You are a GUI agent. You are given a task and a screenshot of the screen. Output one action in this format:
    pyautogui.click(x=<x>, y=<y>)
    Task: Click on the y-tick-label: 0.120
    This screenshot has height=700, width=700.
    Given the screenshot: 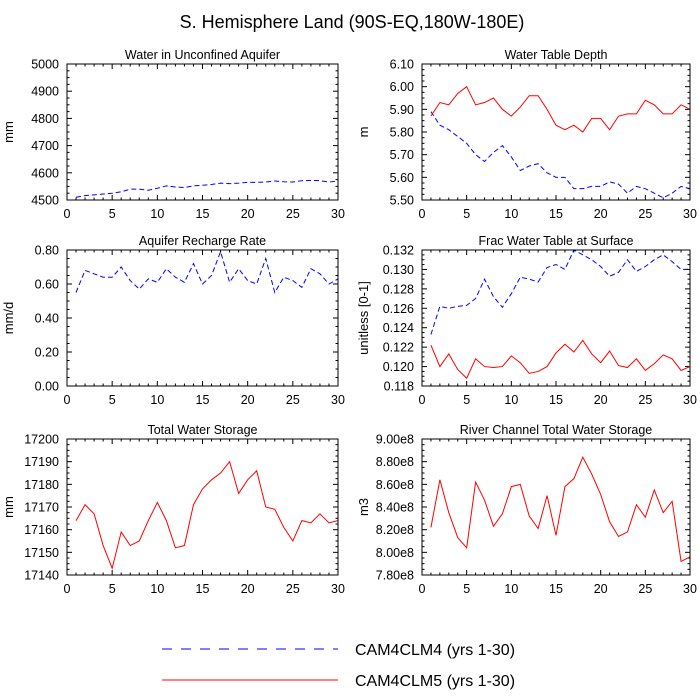 What is the action you would take?
    pyautogui.click(x=398, y=367)
    